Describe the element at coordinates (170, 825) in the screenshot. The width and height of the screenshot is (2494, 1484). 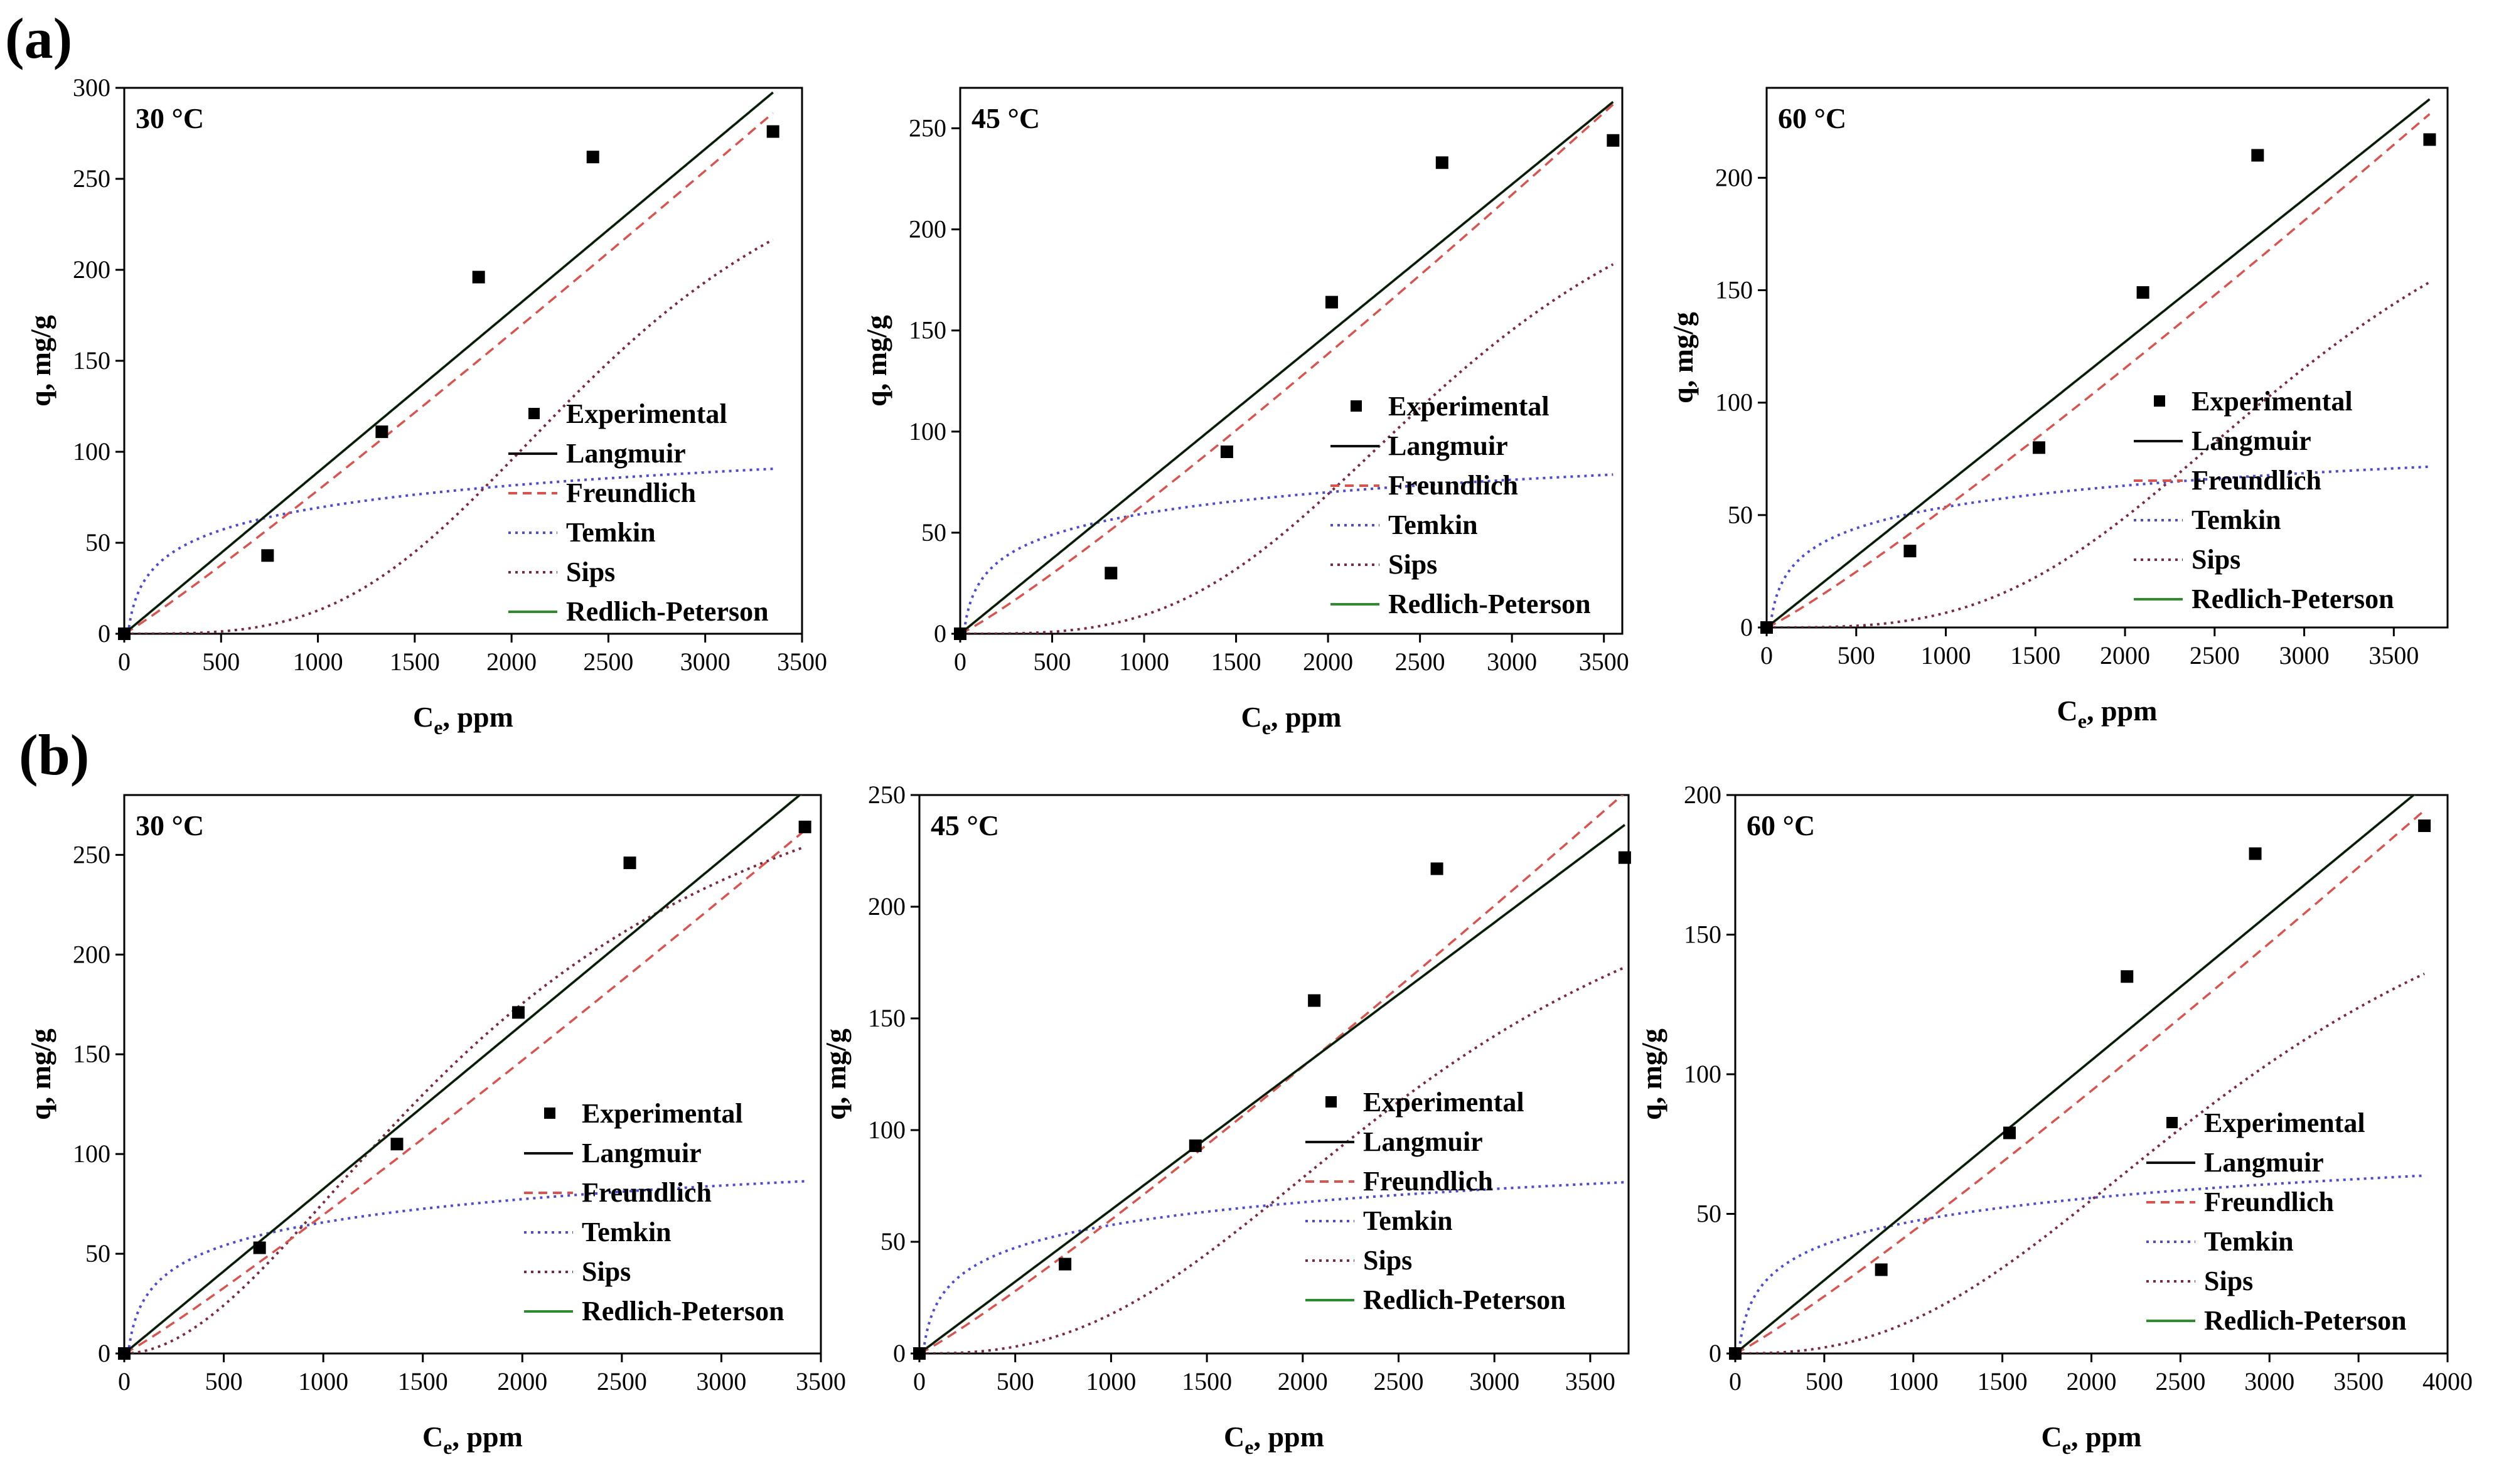
I see `temperature-label: 30 °C` at that location.